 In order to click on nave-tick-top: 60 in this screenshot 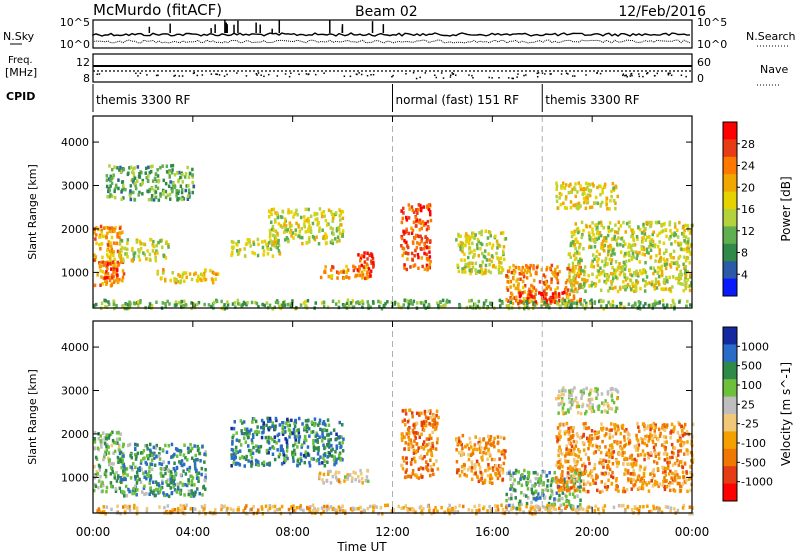, I will do `click(704, 62)`.